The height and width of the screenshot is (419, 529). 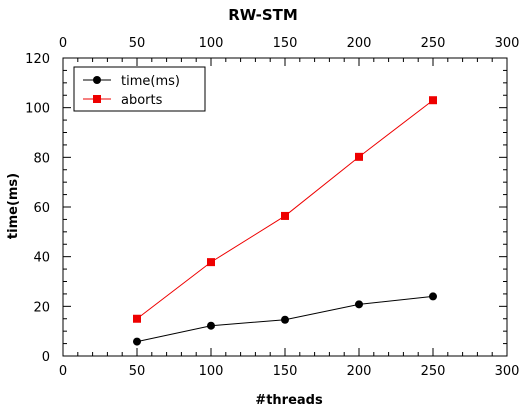 What do you see at coordinates (37, 59) in the screenshot?
I see `y-tick-label: 120` at bounding box center [37, 59].